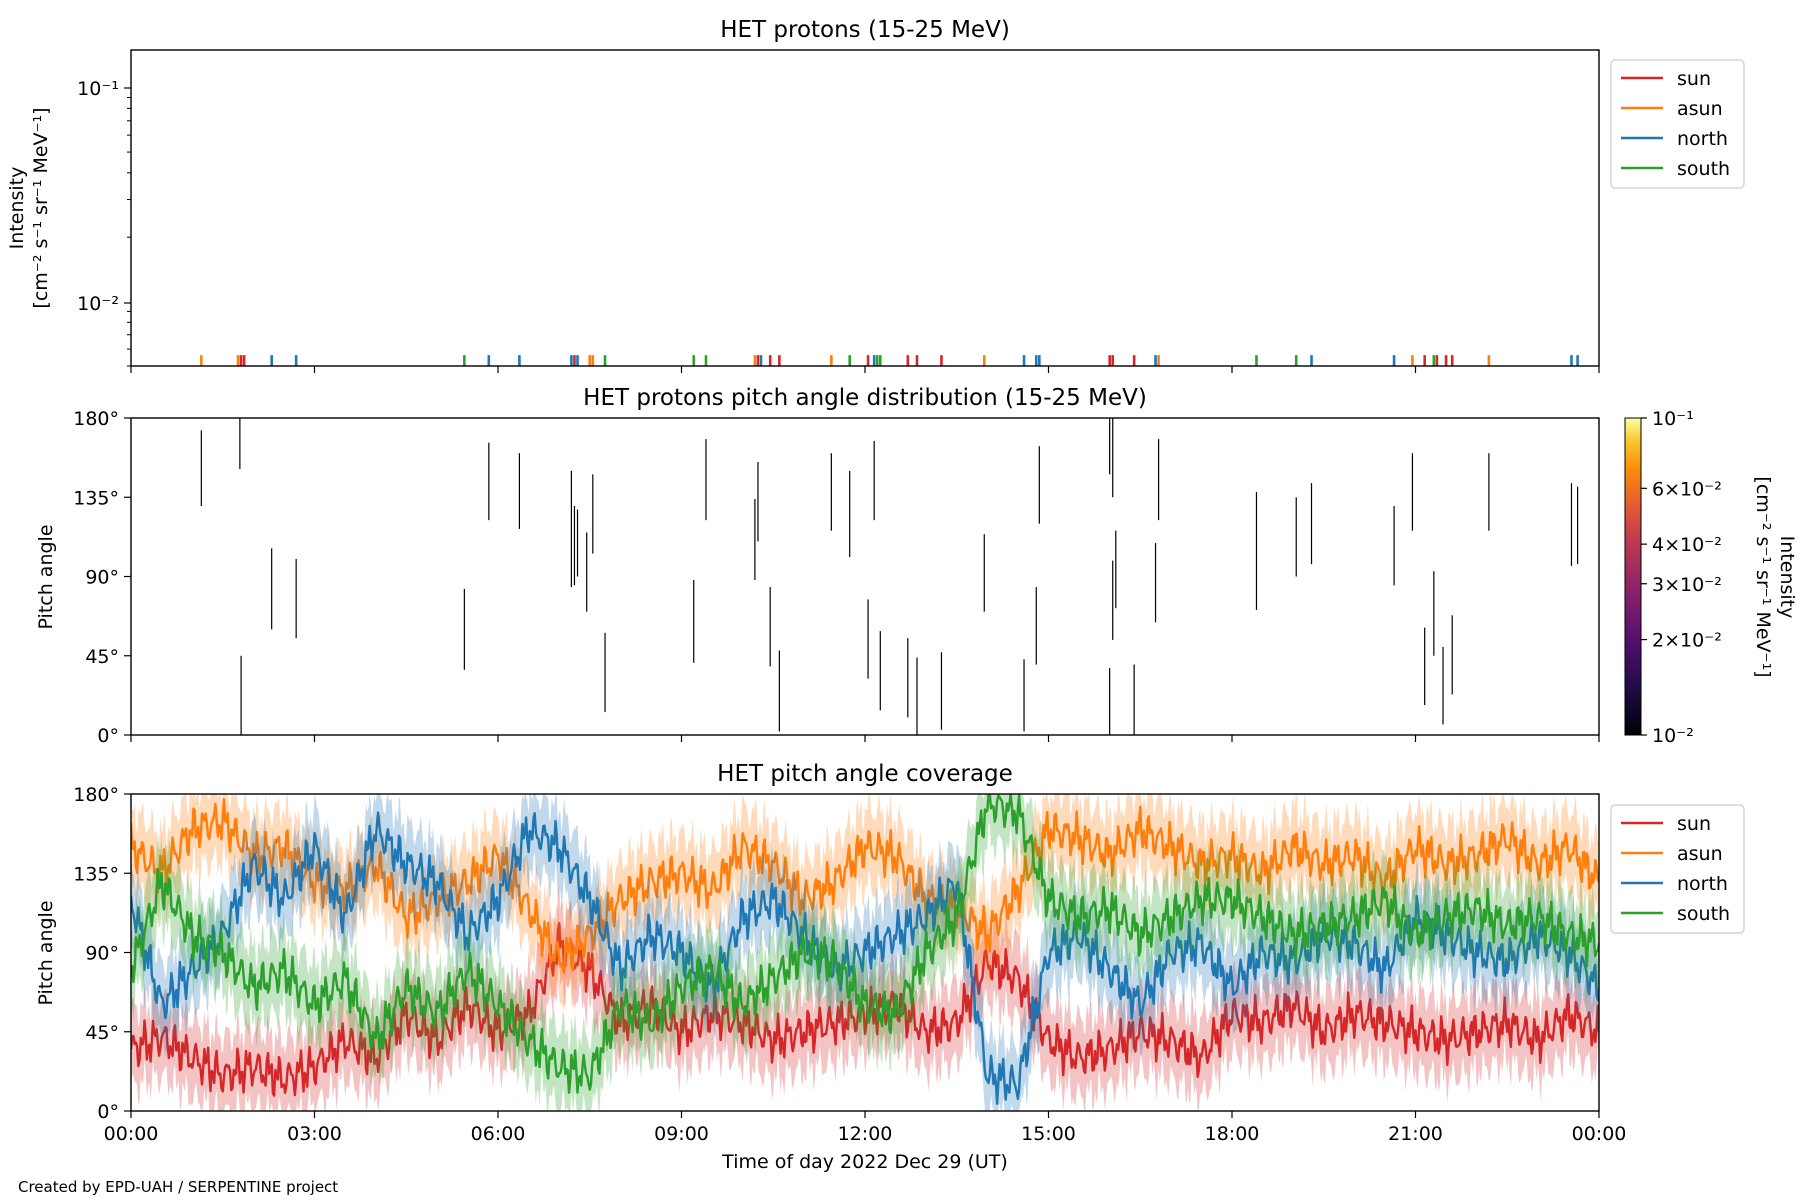 This screenshot has height=1200, width=1800. I want to click on panel3-xtick-label: 15:00, so click(1048, 1134).